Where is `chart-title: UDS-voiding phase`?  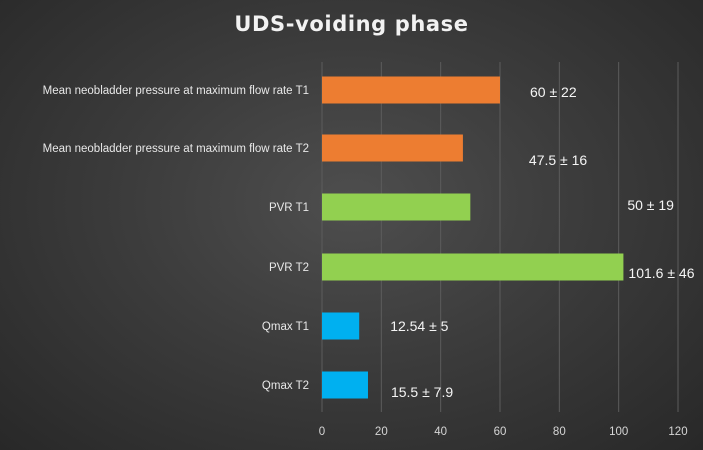 chart-title: UDS-voiding phase is located at coordinates (351, 24).